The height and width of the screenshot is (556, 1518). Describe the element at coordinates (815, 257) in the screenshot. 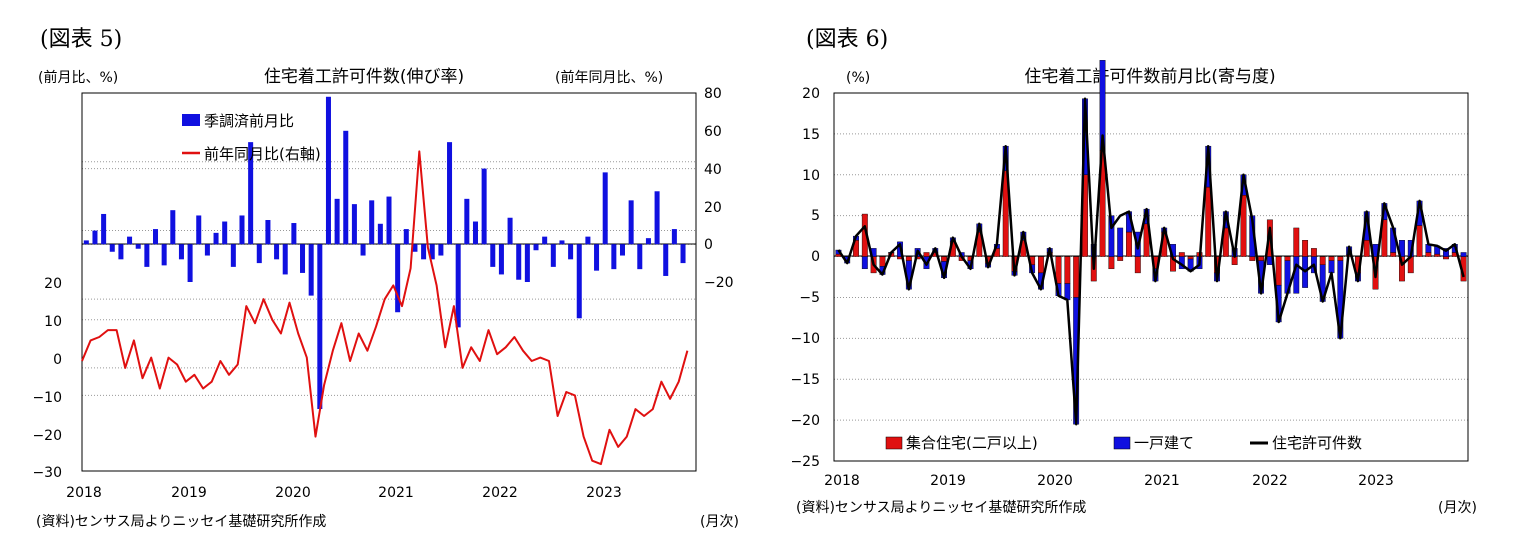

I see `fig6-ytick: 0` at that location.